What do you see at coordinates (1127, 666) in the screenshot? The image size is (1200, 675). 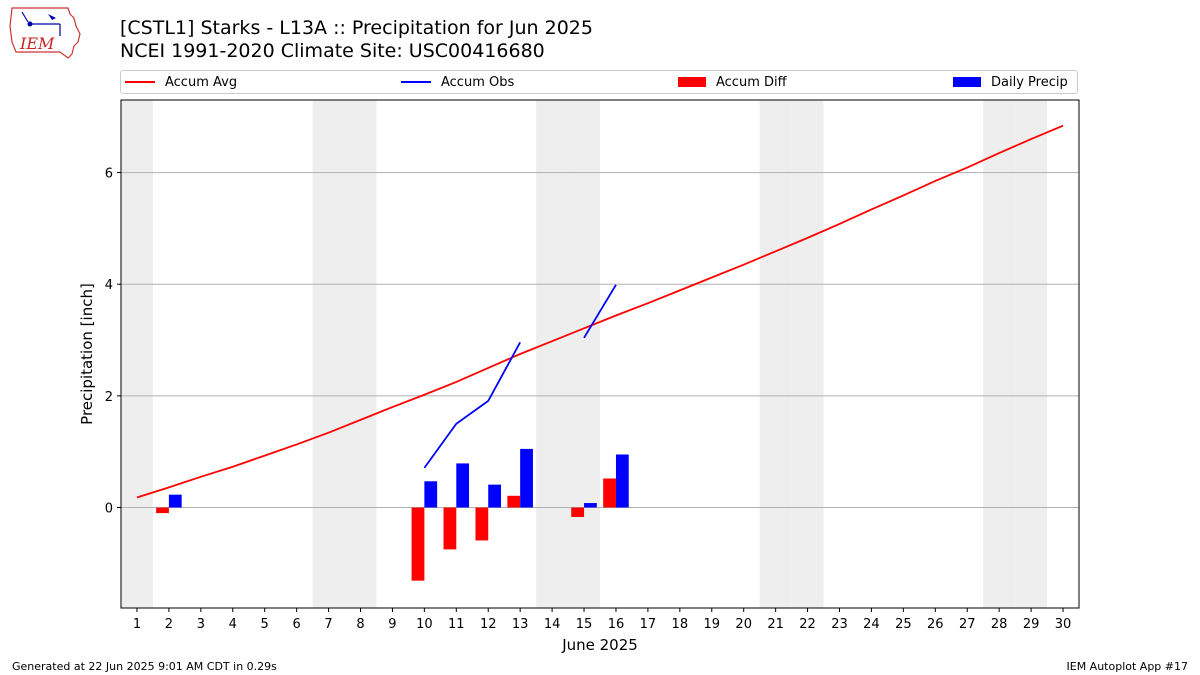 I see `app-note: IEM Autoplot App #17` at bounding box center [1127, 666].